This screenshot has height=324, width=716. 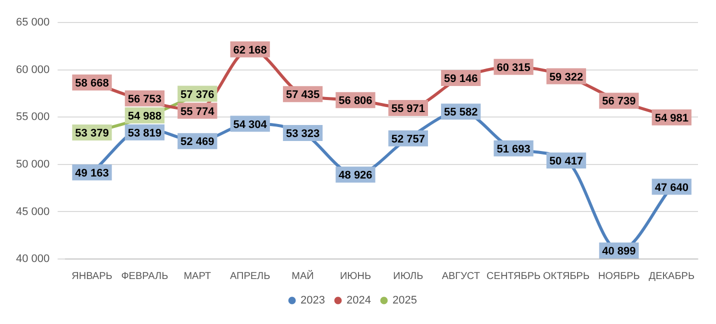 What do you see at coordinates (145, 276) in the screenshot?
I see `x-tick-label: ФЕВРАЛЬ` at bounding box center [145, 276].